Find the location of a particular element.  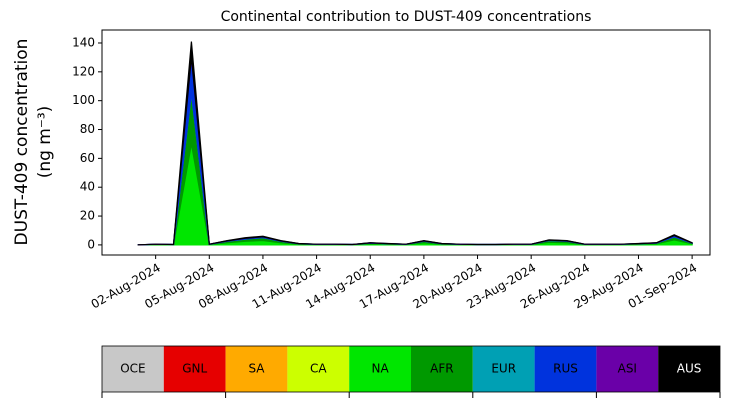

y-tick-label: 140 is located at coordinates (83, 42).